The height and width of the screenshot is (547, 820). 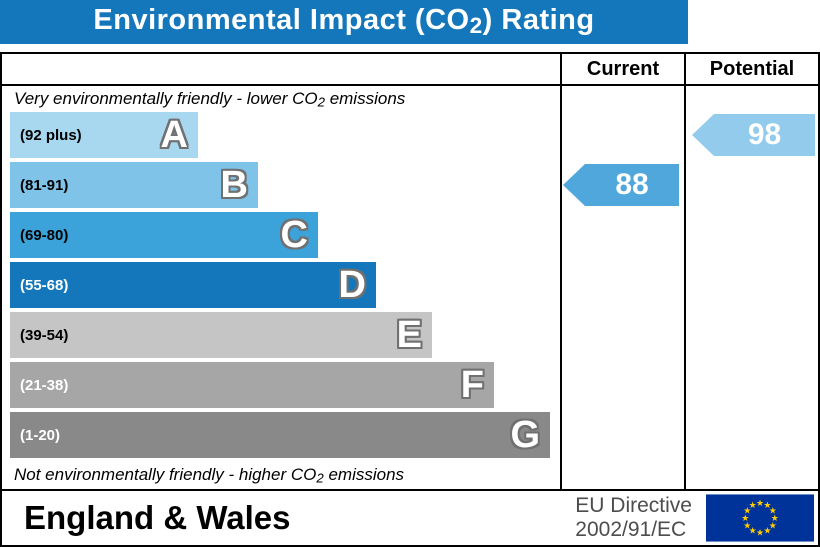 I want to click on band-letter: F, so click(x=472, y=385).